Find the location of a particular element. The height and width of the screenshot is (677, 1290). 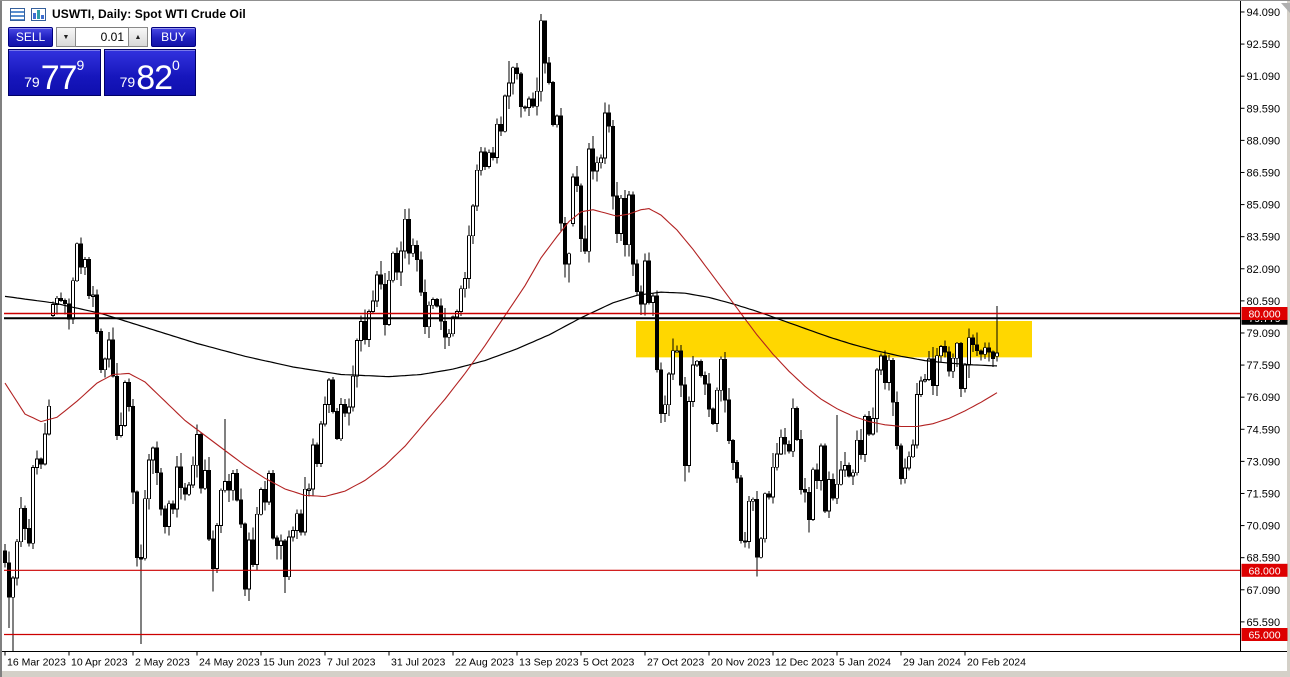

y-axis-label: 85.090 is located at coordinates (1264, 206).